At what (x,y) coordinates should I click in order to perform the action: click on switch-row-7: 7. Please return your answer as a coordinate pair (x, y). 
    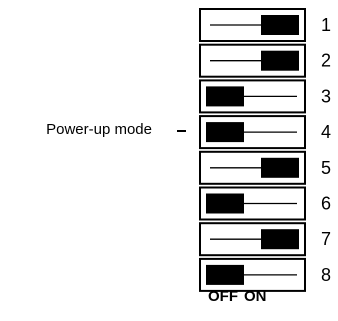
    Looking at the image, I should click on (265, 239).